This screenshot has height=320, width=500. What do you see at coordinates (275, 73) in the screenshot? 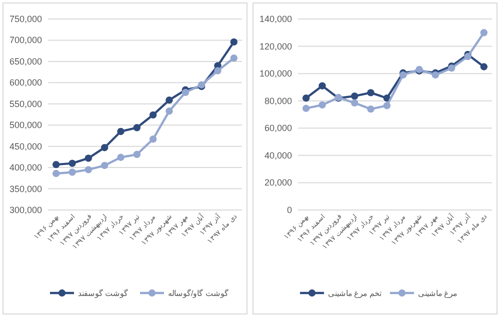
I see `y-tick-label: 100,000` at bounding box center [275, 73].